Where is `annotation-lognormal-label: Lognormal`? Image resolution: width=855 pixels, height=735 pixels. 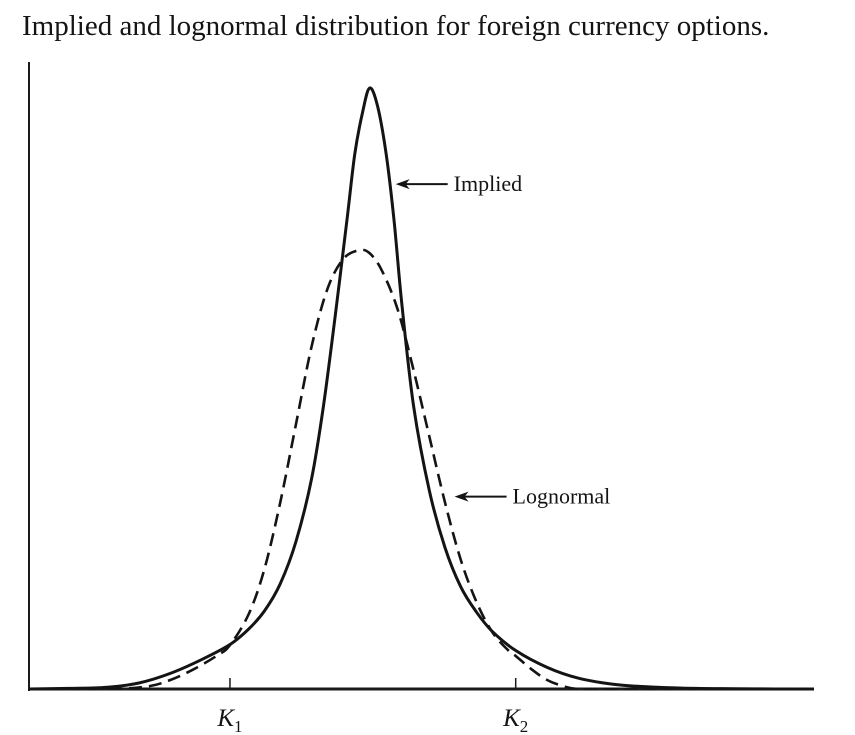
annotation-lognormal-label: Lognormal is located at coordinates (562, 496).